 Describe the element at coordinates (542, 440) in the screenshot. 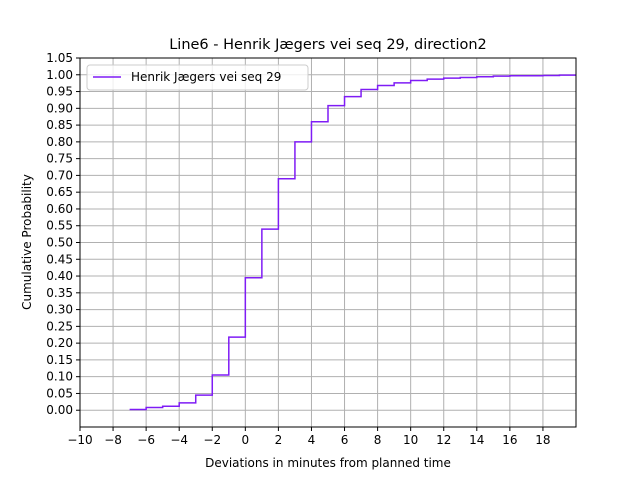

I see `x-tick-label: 18` at that location.